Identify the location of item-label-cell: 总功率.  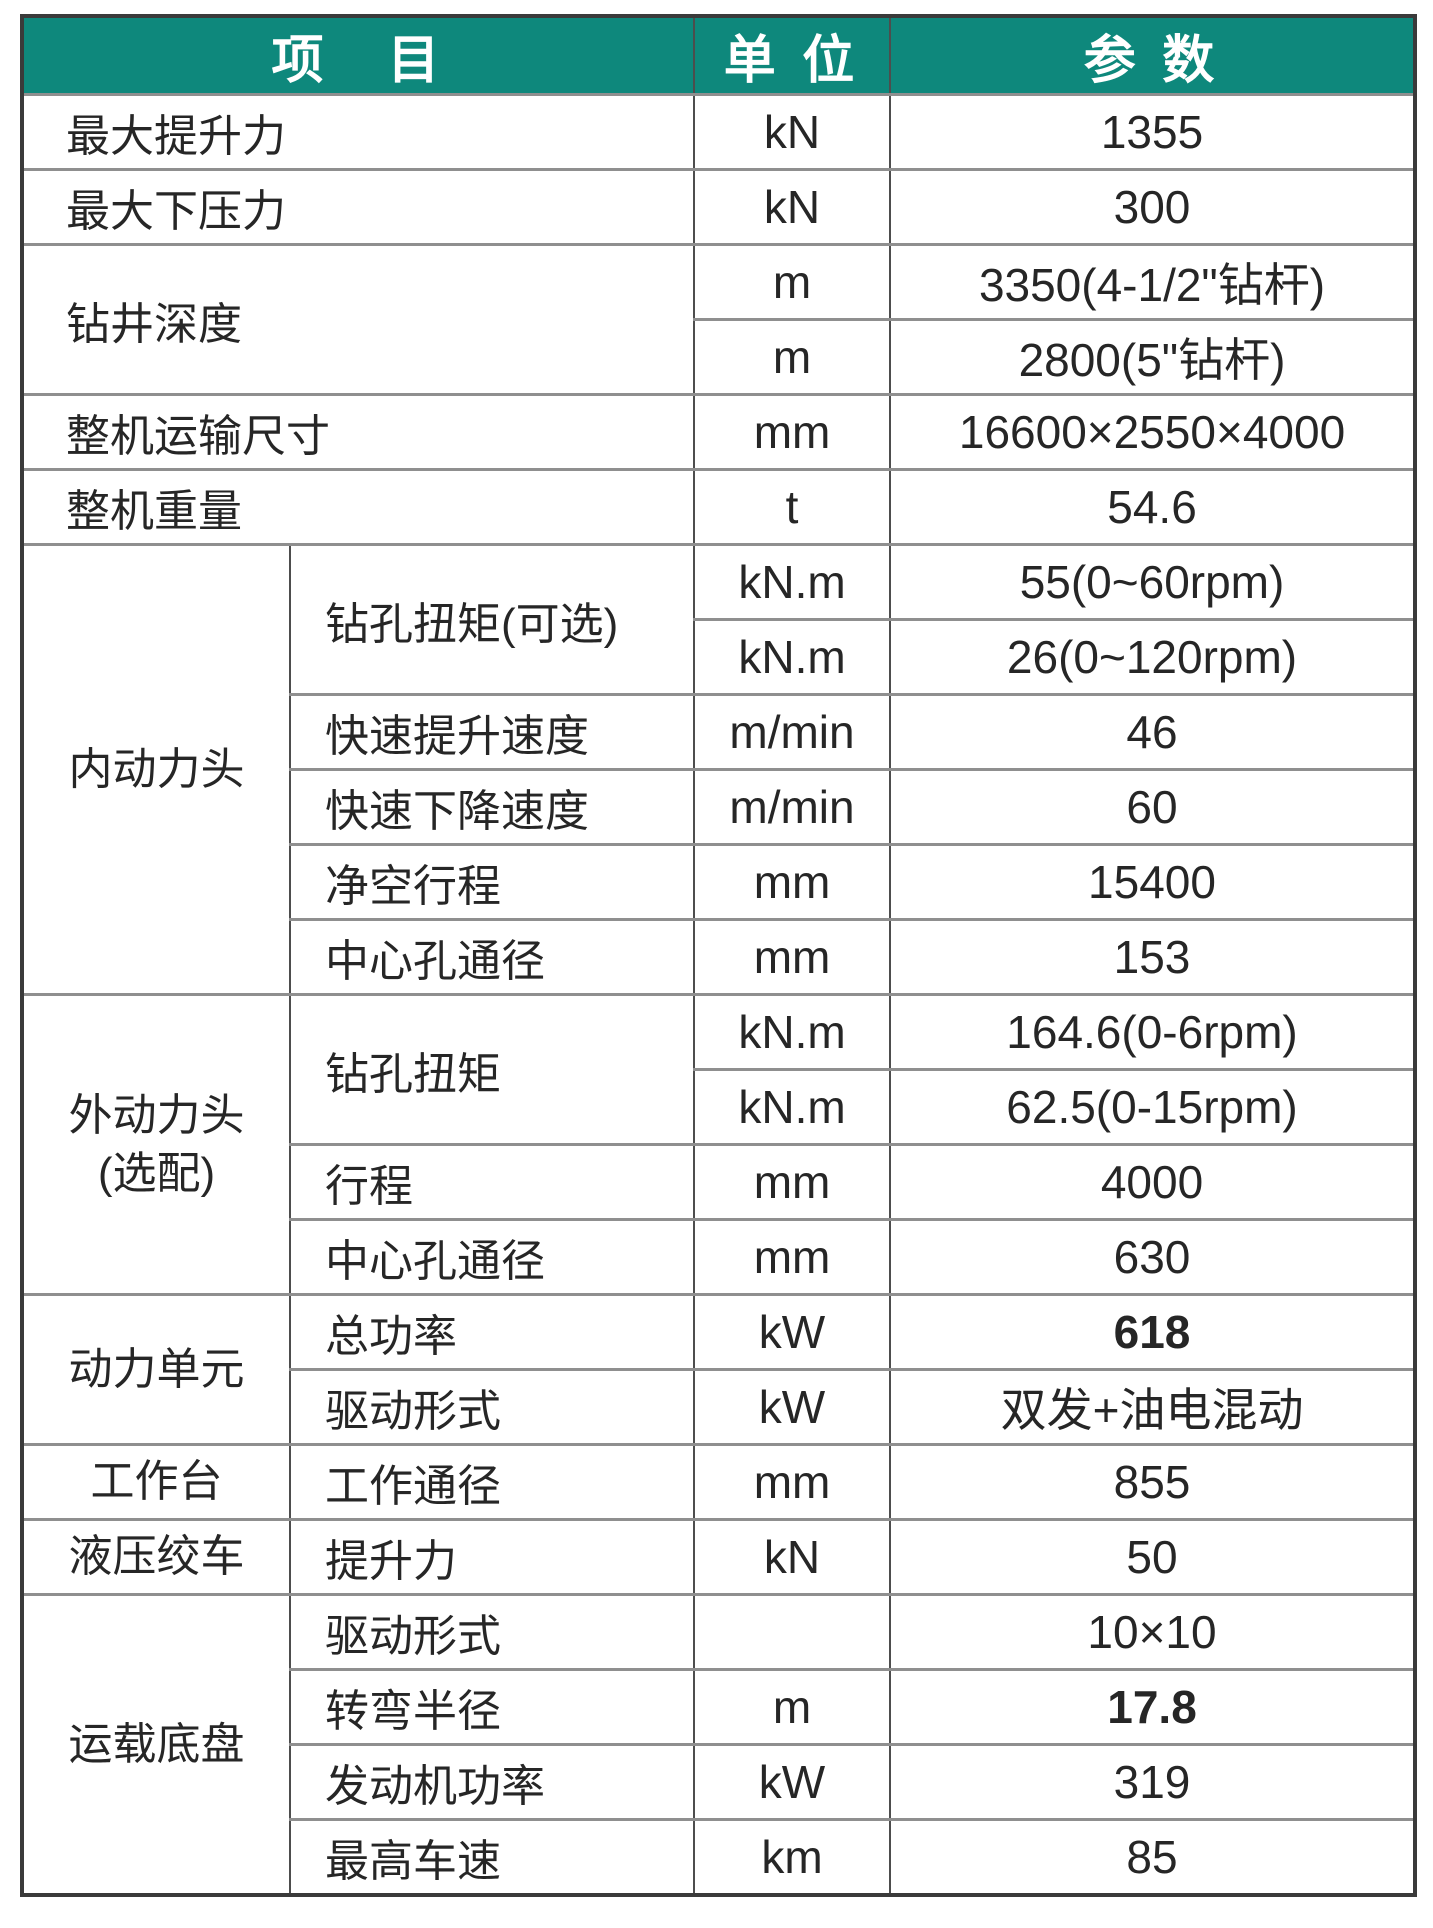
(492, 1332).